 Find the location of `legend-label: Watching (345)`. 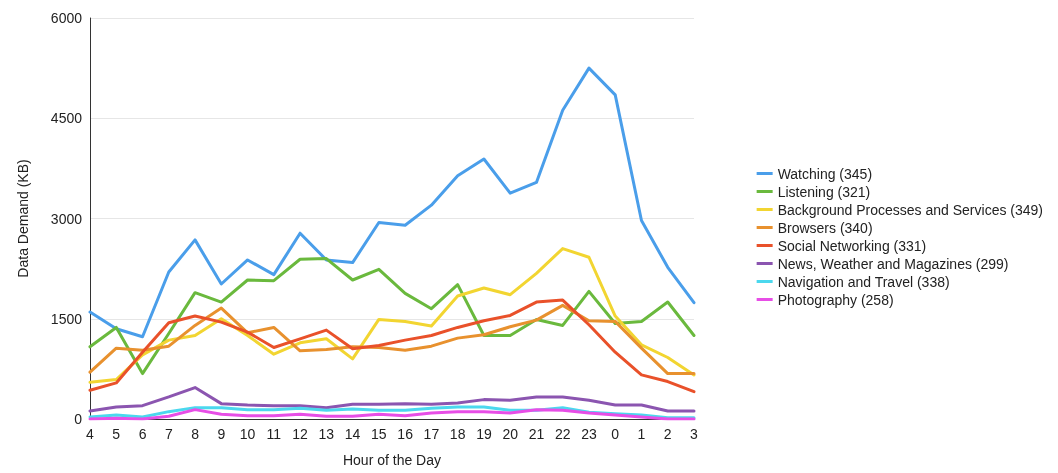

legend-label: Watching (345) is located at coordinates (825, 173).